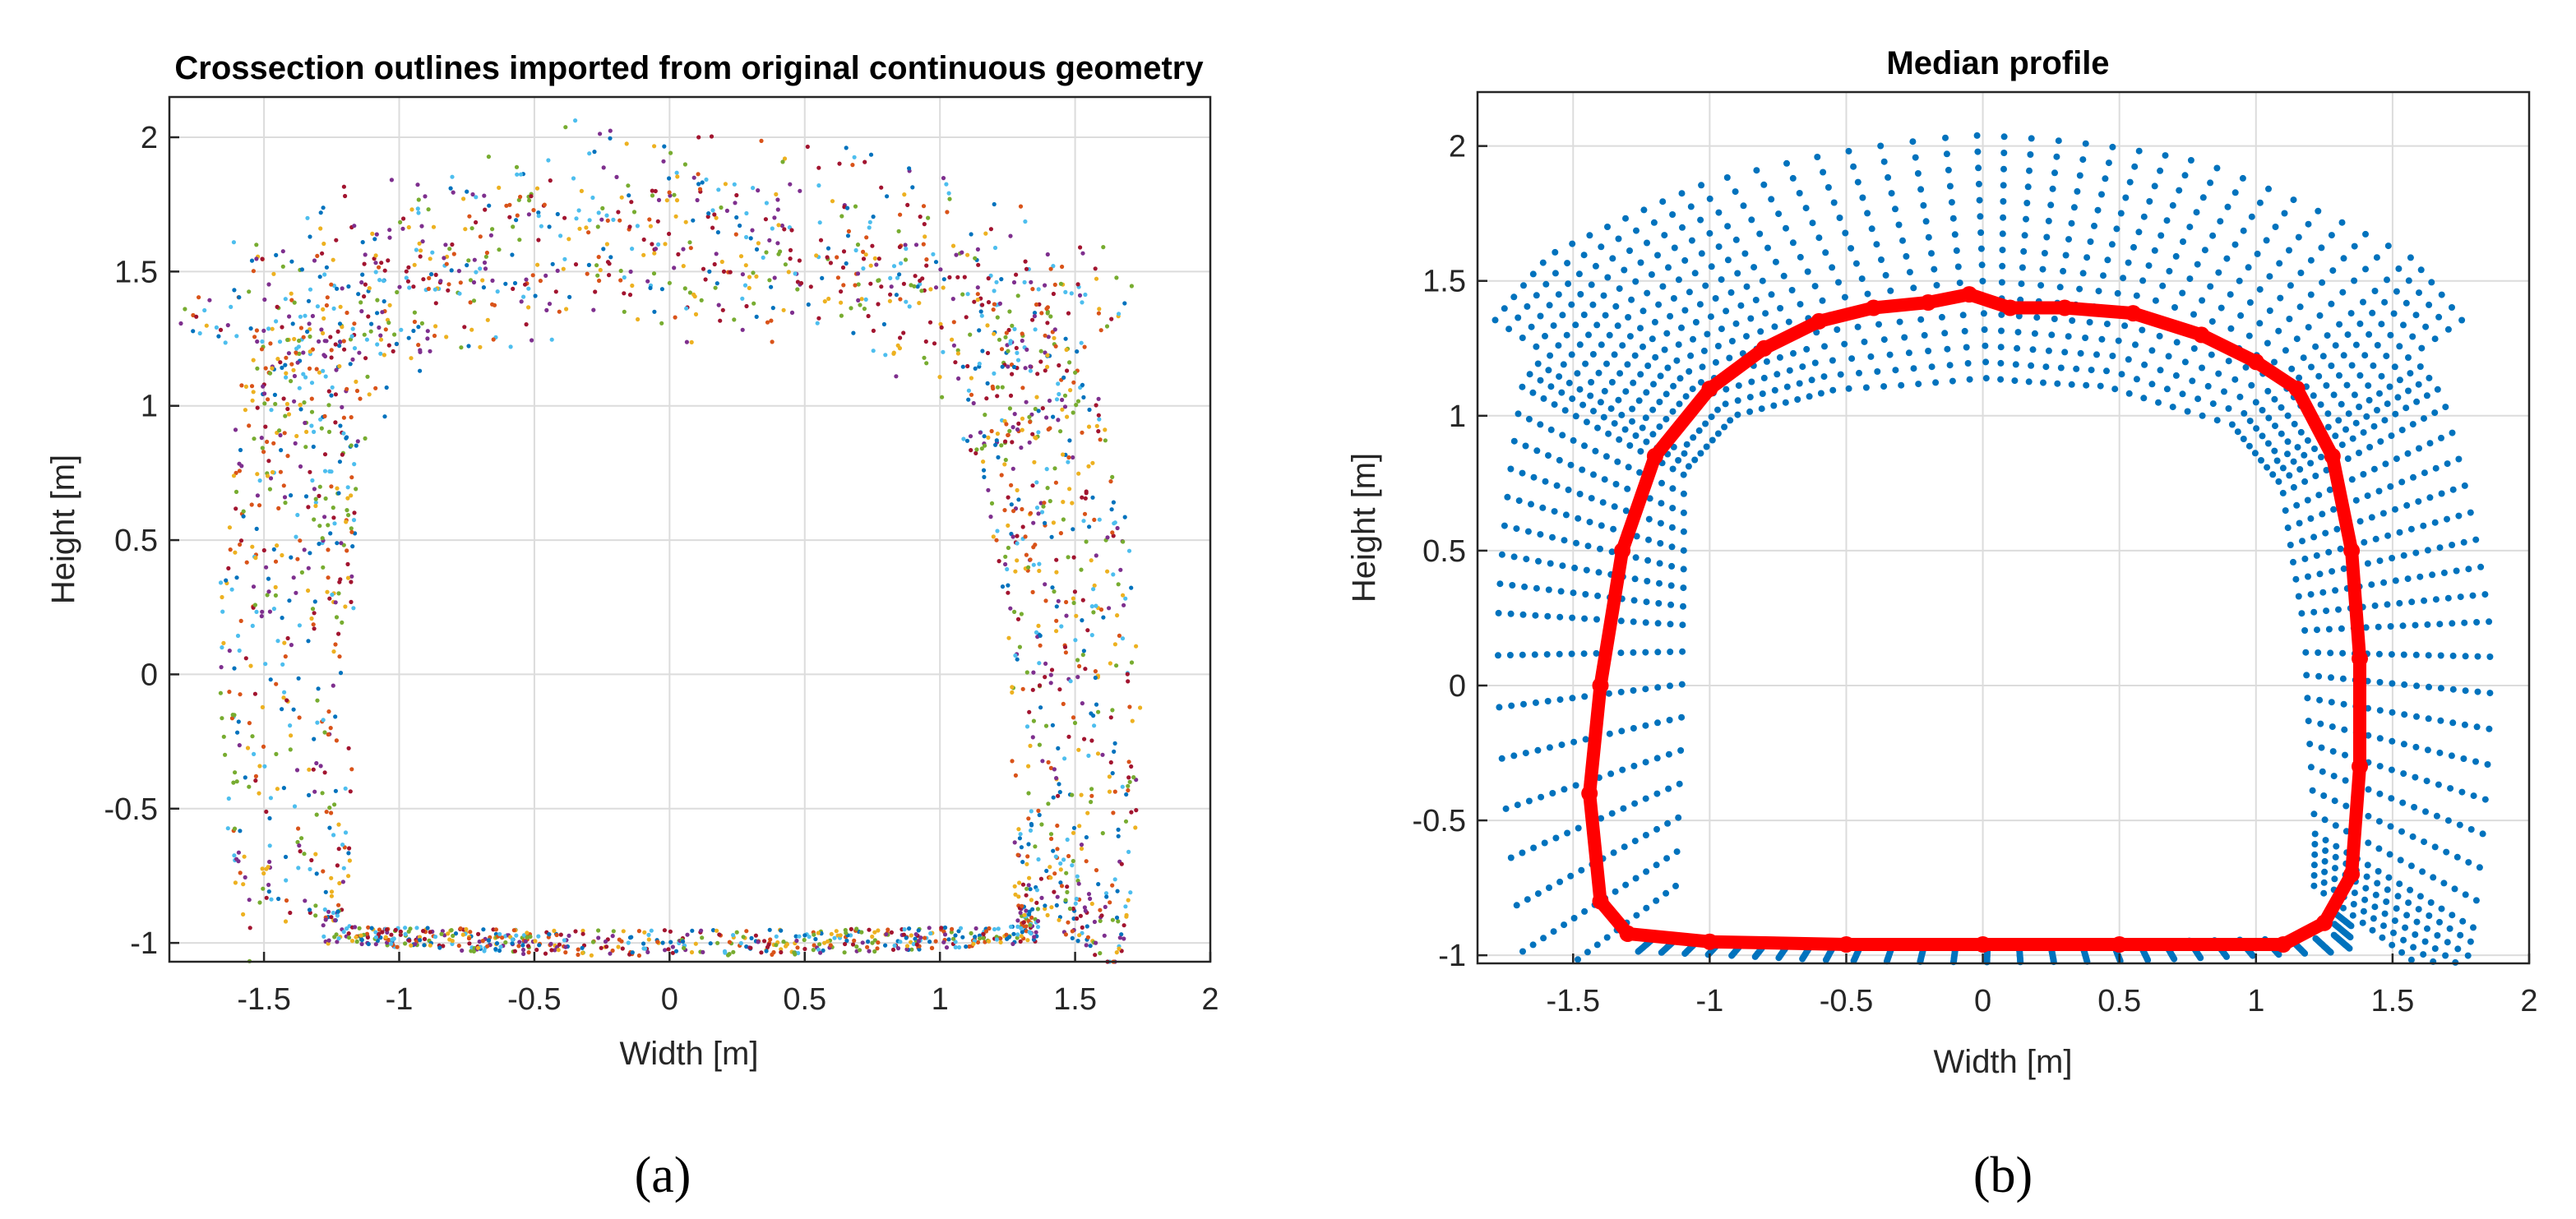 The height and width of the screenshot is (1219, 2576). What do you see at coordinates (131, 809) in the screenshot?
I see `panel-a-ytick-label: -0.5` at bounding box center [131, 809].